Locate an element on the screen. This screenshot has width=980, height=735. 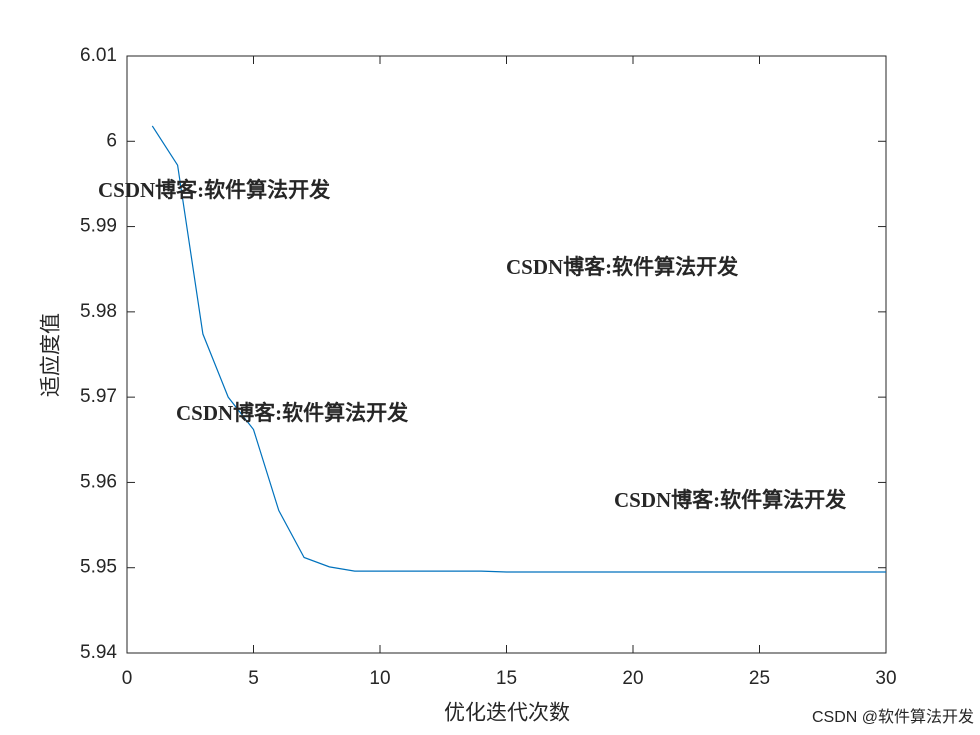
x-tick-label: 5 is located at coordinates (253, 678).